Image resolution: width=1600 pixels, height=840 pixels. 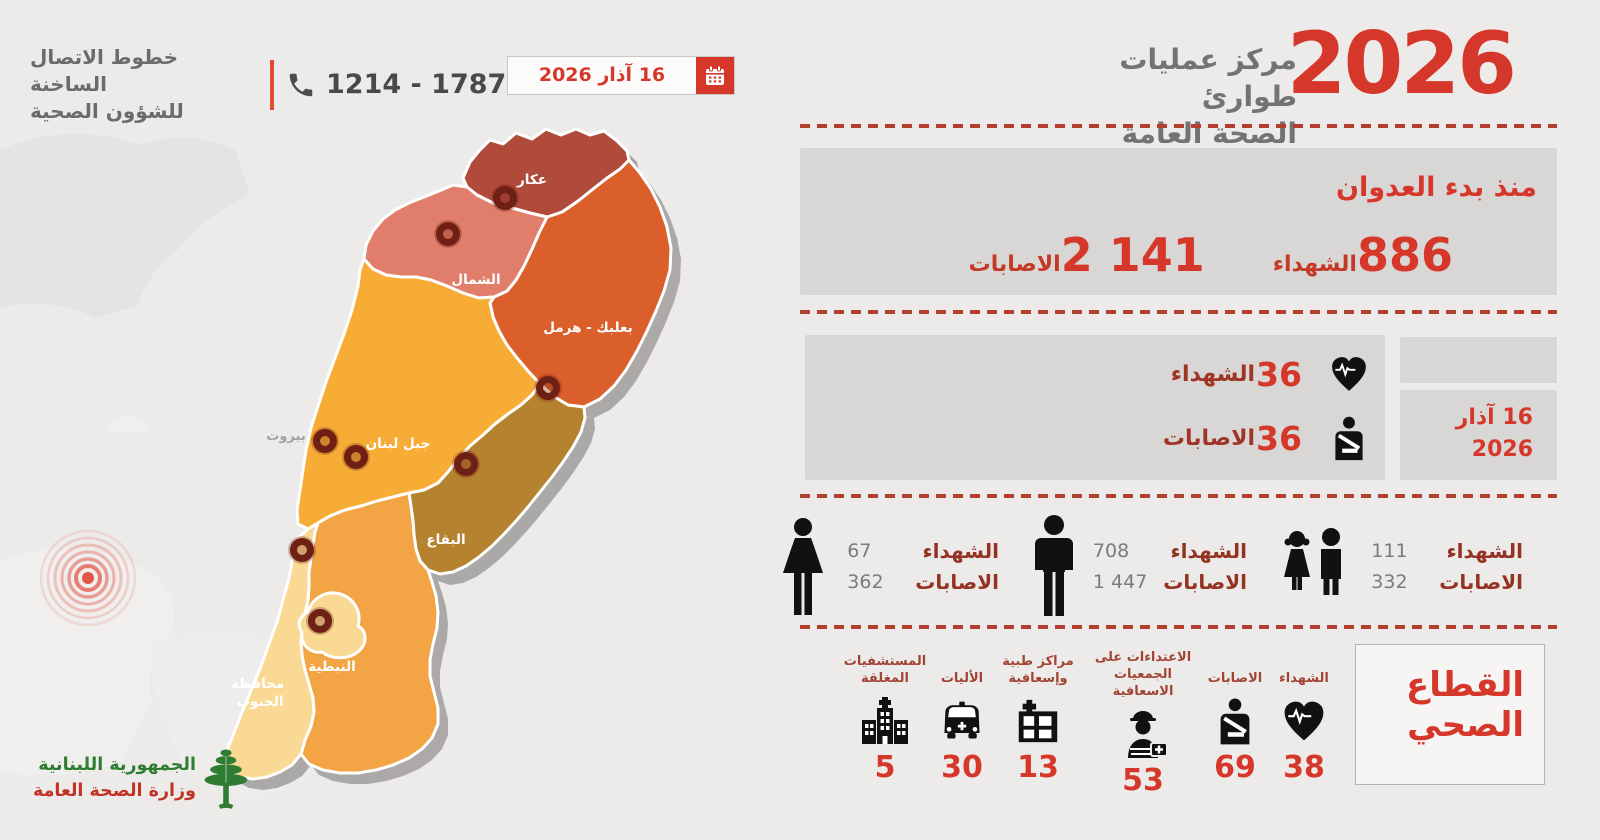 I want to click on daily-martyrs-value: 36, so click(x=1279, y=374).